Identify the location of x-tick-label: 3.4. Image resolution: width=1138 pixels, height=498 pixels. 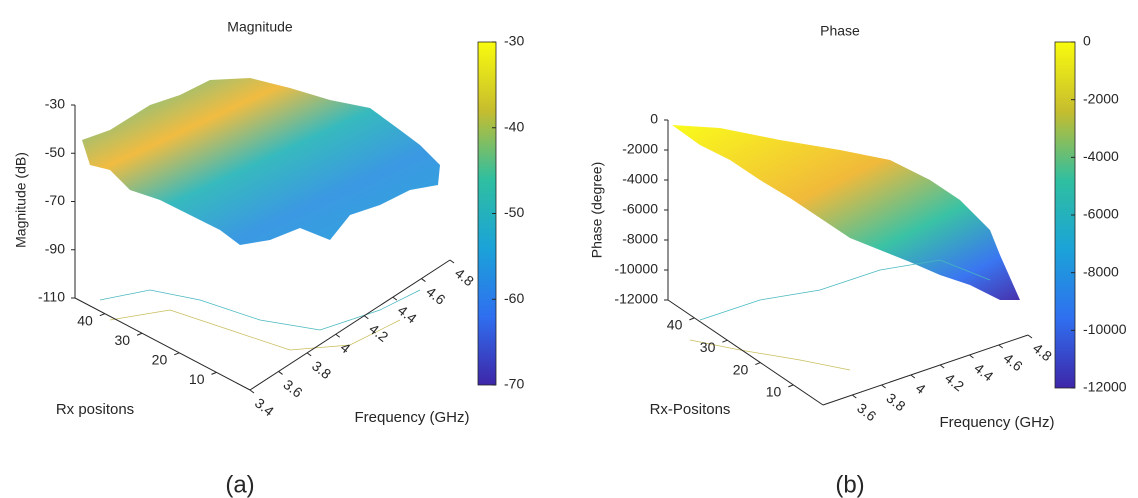
(264, 407).